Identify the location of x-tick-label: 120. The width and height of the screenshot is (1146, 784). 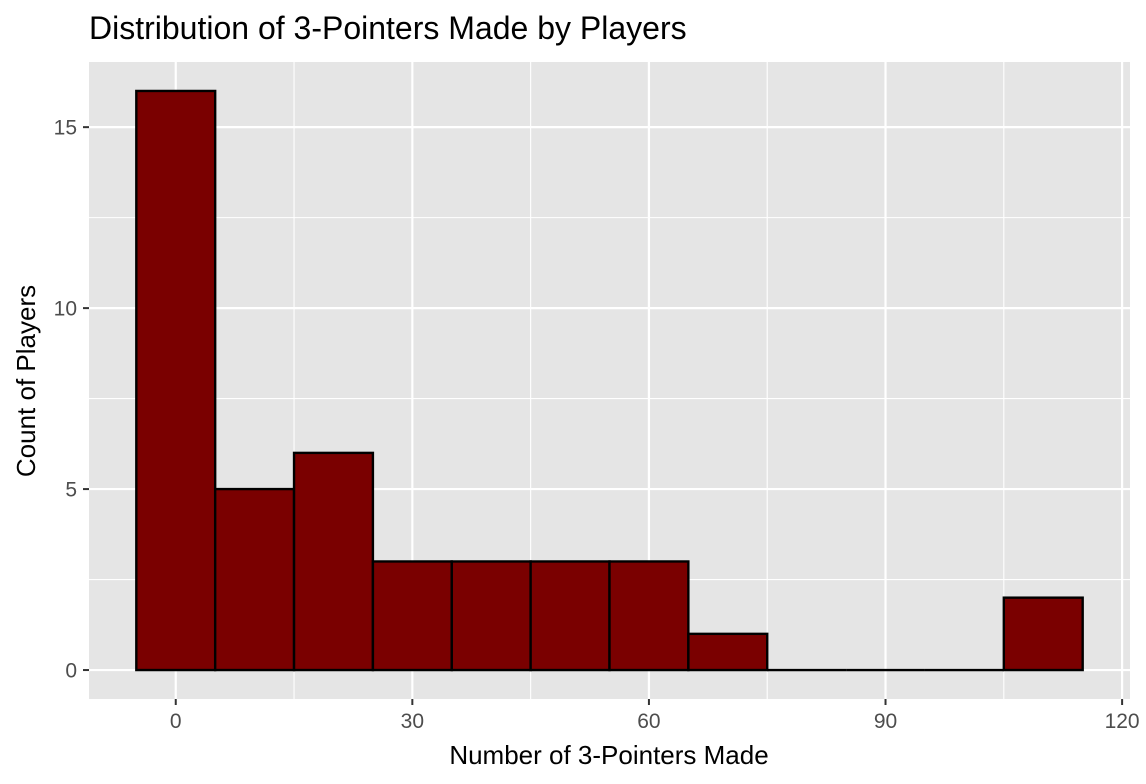
(1122, 721).